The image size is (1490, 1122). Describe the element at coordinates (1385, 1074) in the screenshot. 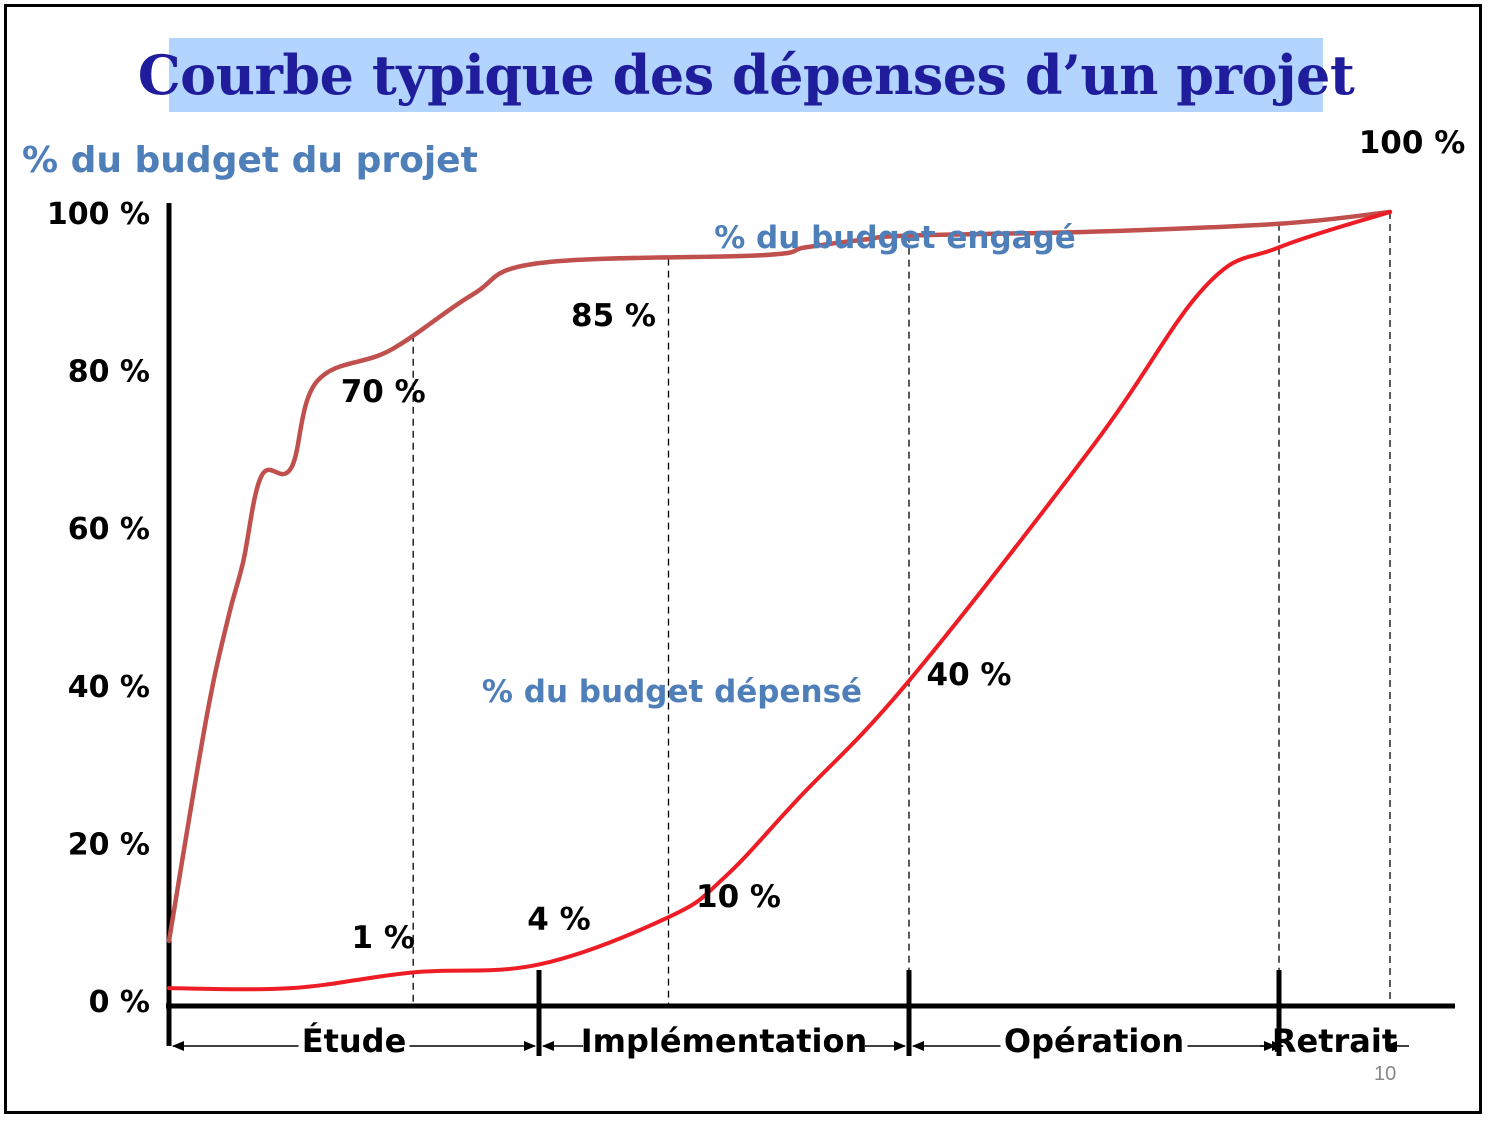

I see `page-number: 10` at that location.